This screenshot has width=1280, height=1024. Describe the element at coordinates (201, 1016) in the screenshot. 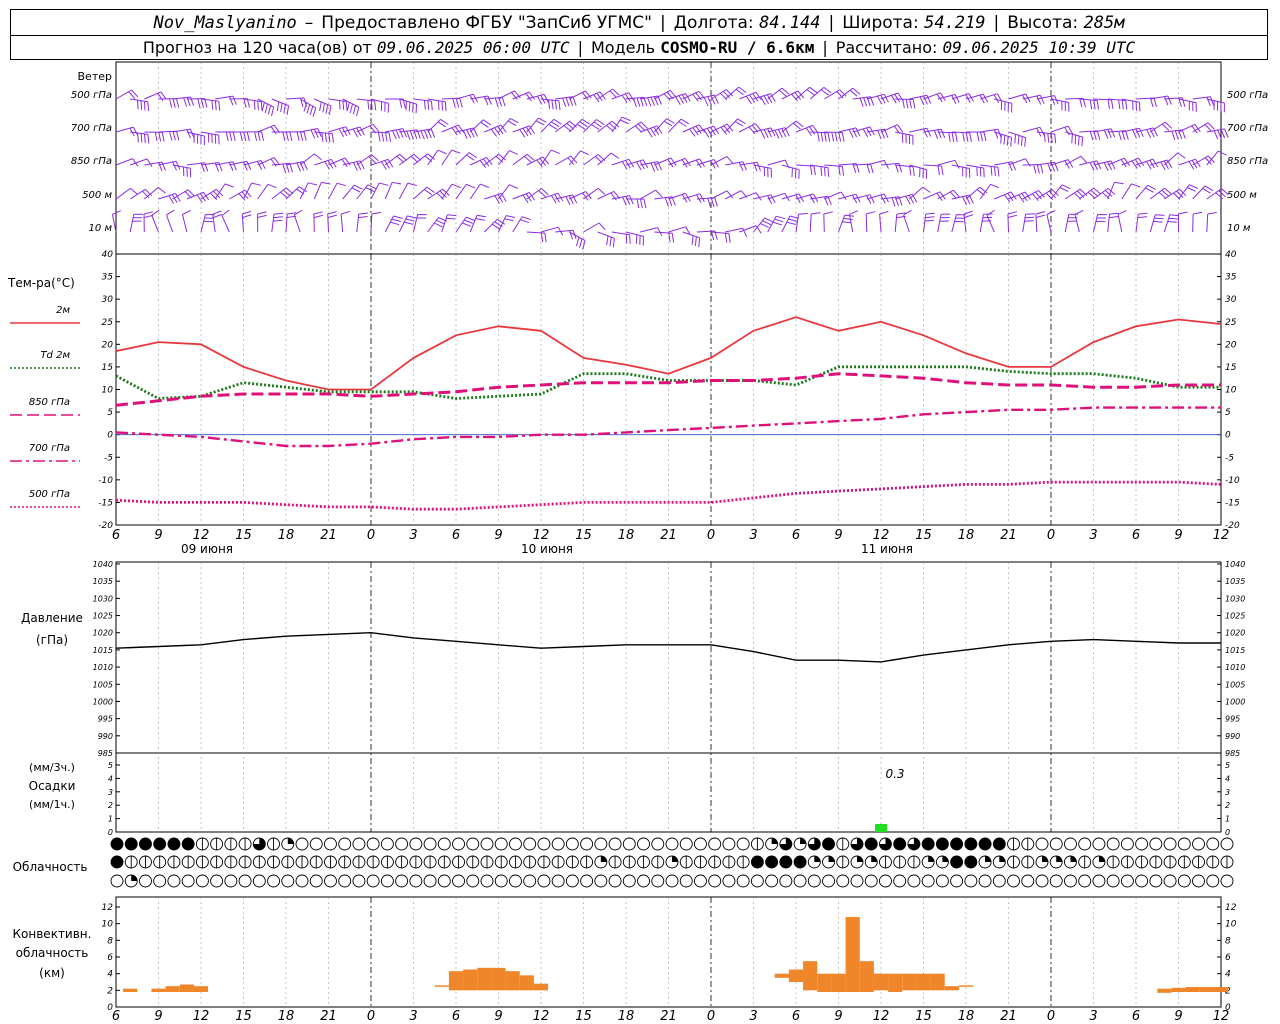

I see `hour-label: 12` at that location.